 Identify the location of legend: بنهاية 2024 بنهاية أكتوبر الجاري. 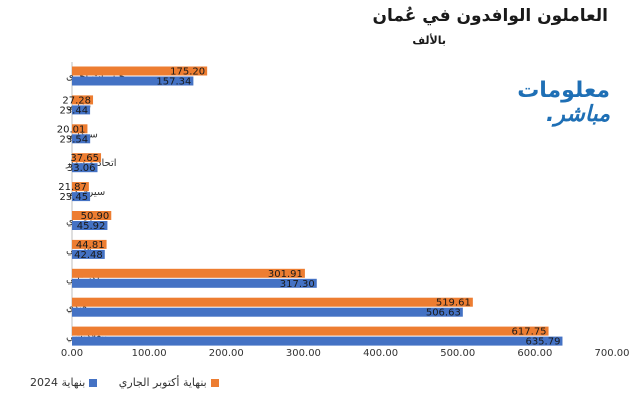
(133, 383).